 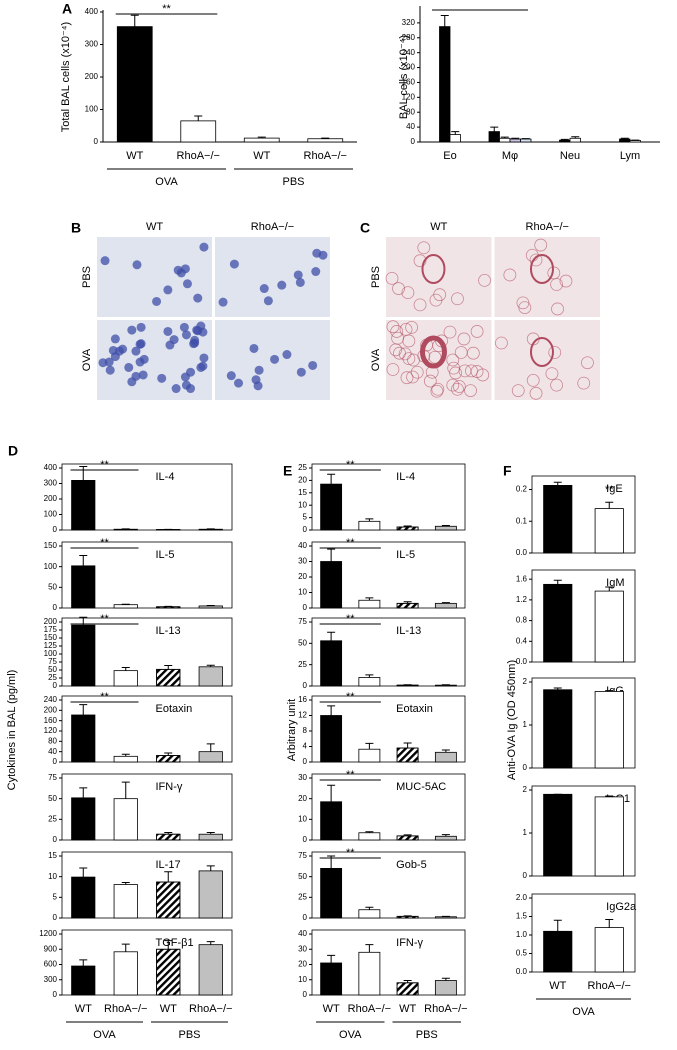 I want to click on y-tick-label: 50, so click(x=52, y=798).